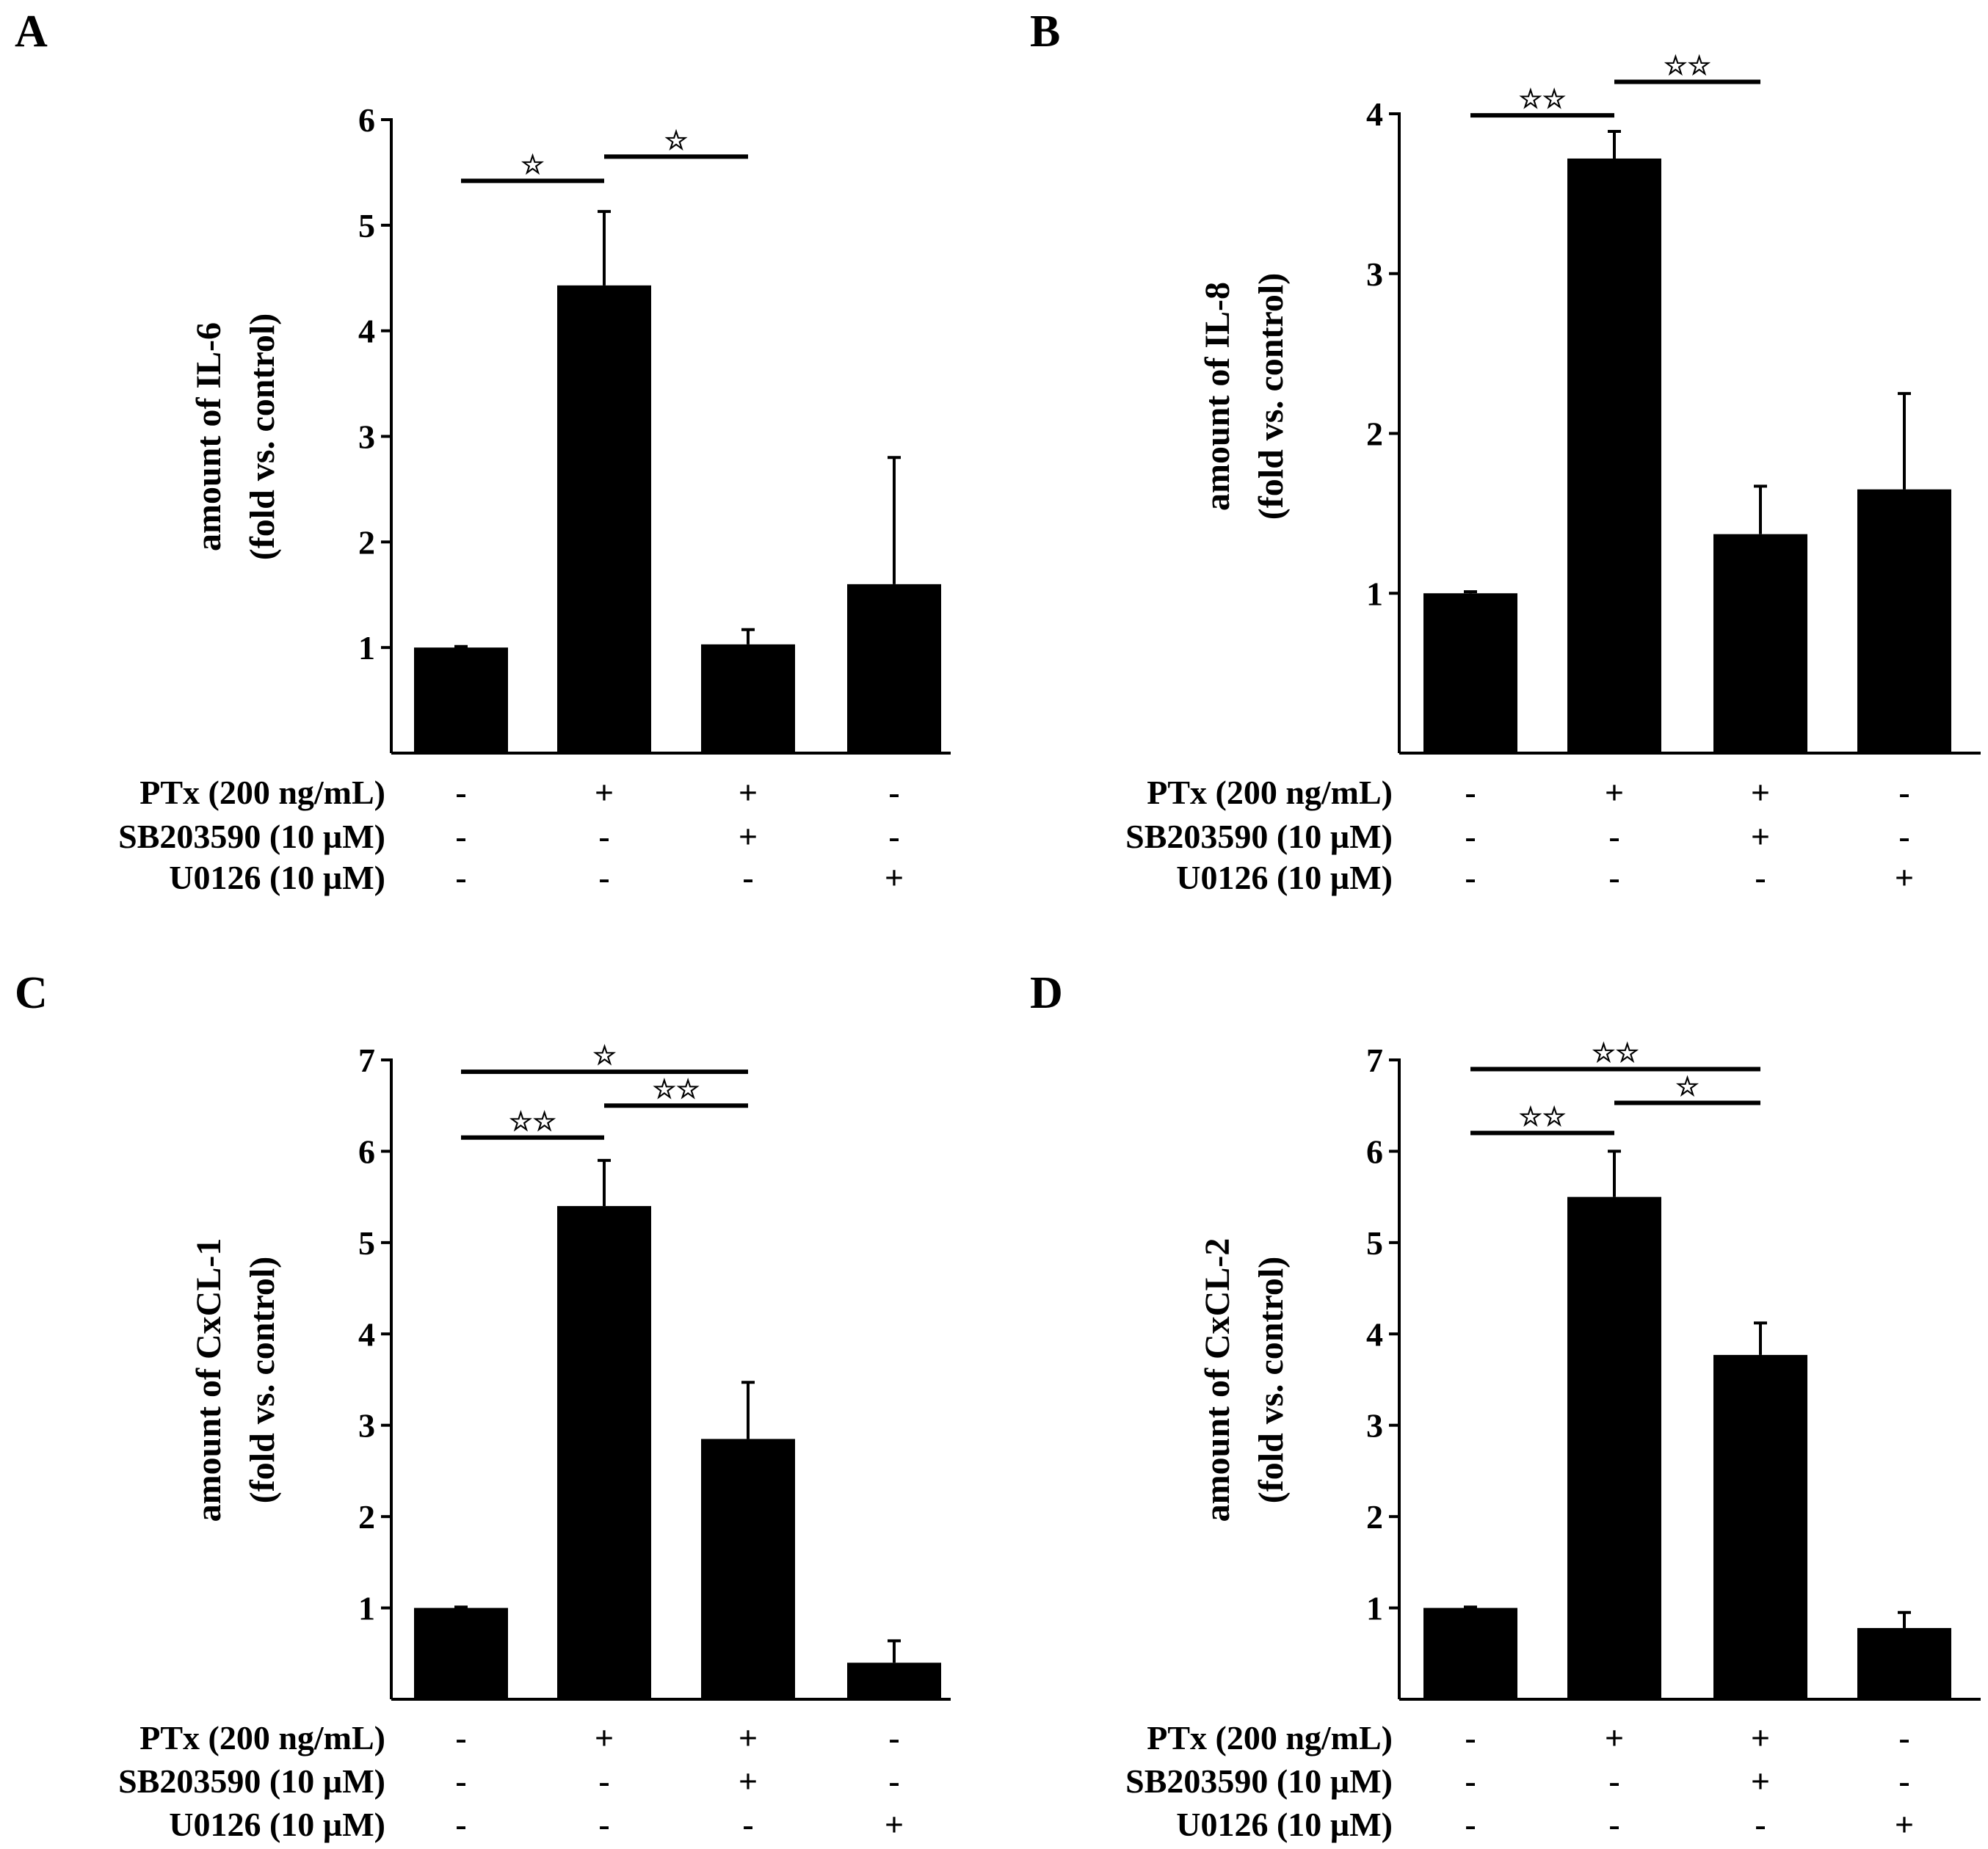 The image size is (1988, 1849). Describe the element at coordinates (32, 32) in the screenshot. I see `panel-label: A` at that location.